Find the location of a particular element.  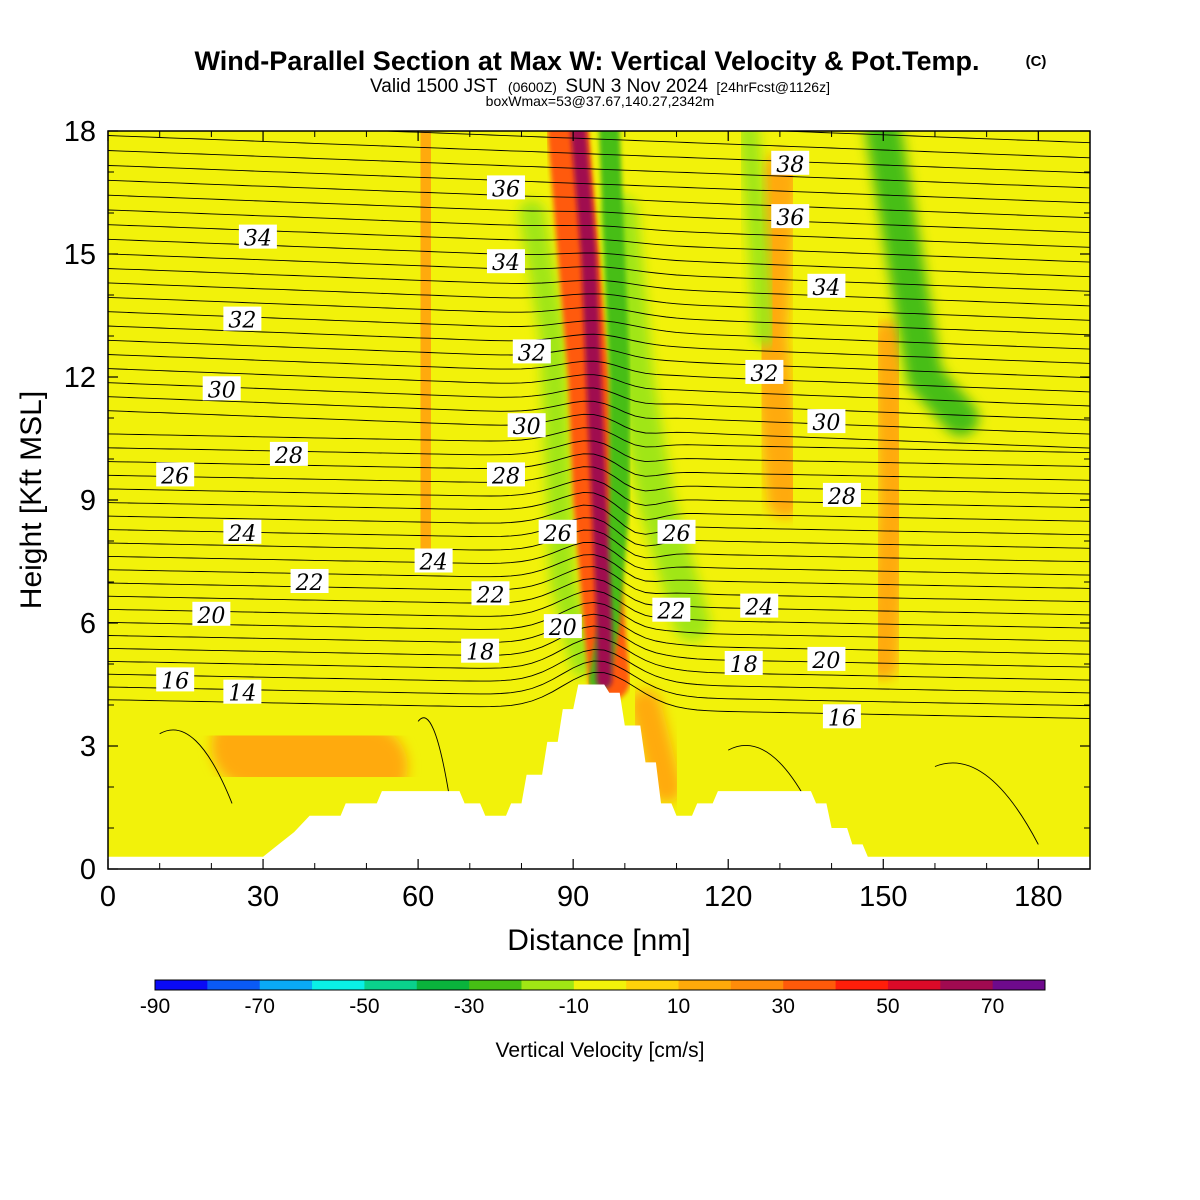

contour-label-text: 34 is located at coordinates (826, 288).